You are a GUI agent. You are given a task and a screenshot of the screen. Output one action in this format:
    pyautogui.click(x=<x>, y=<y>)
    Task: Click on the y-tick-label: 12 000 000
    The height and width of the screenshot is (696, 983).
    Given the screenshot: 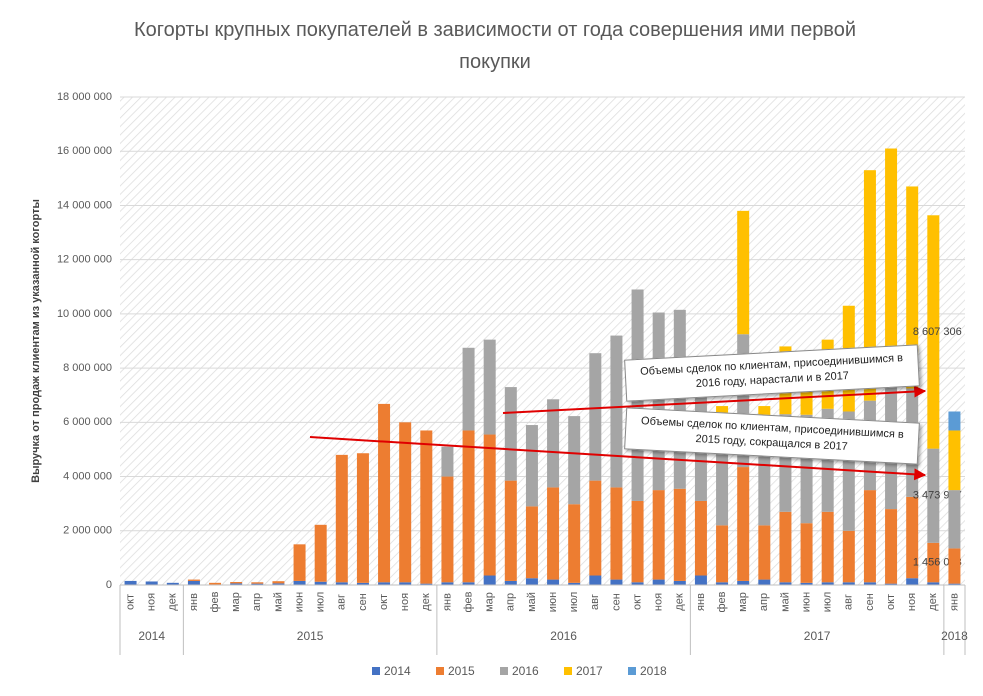 What is the action you would take?
    pyautogui.click(x=84, y=260)
    